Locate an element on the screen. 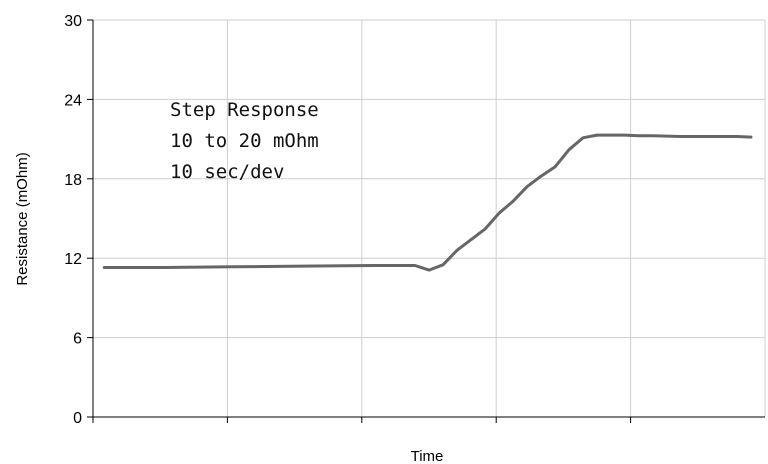 This screenshot has width=768, height=464. y-tick-label: 0 is located at coordinates (77, 418).